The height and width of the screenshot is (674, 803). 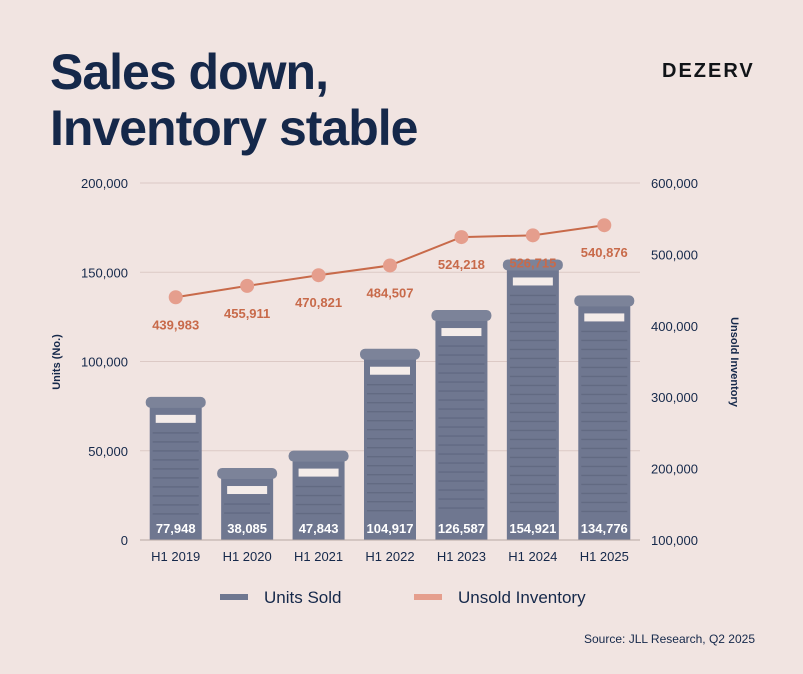 I want to click on line-value-label: 540,876, so click(x=604, y=252).